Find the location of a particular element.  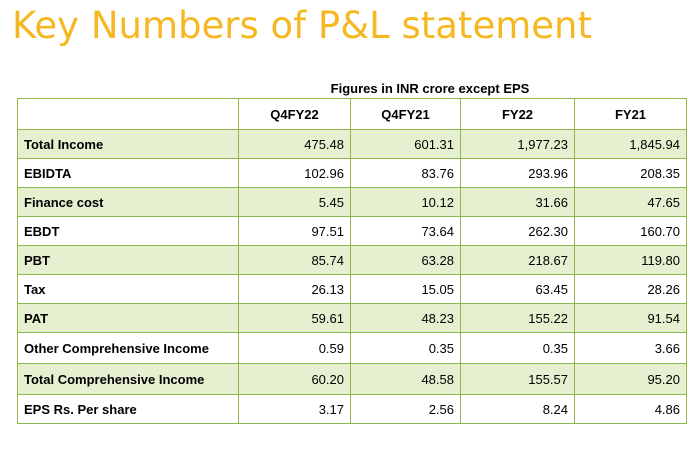

cell-value: 218.67 is located at coordinates (517, 260).